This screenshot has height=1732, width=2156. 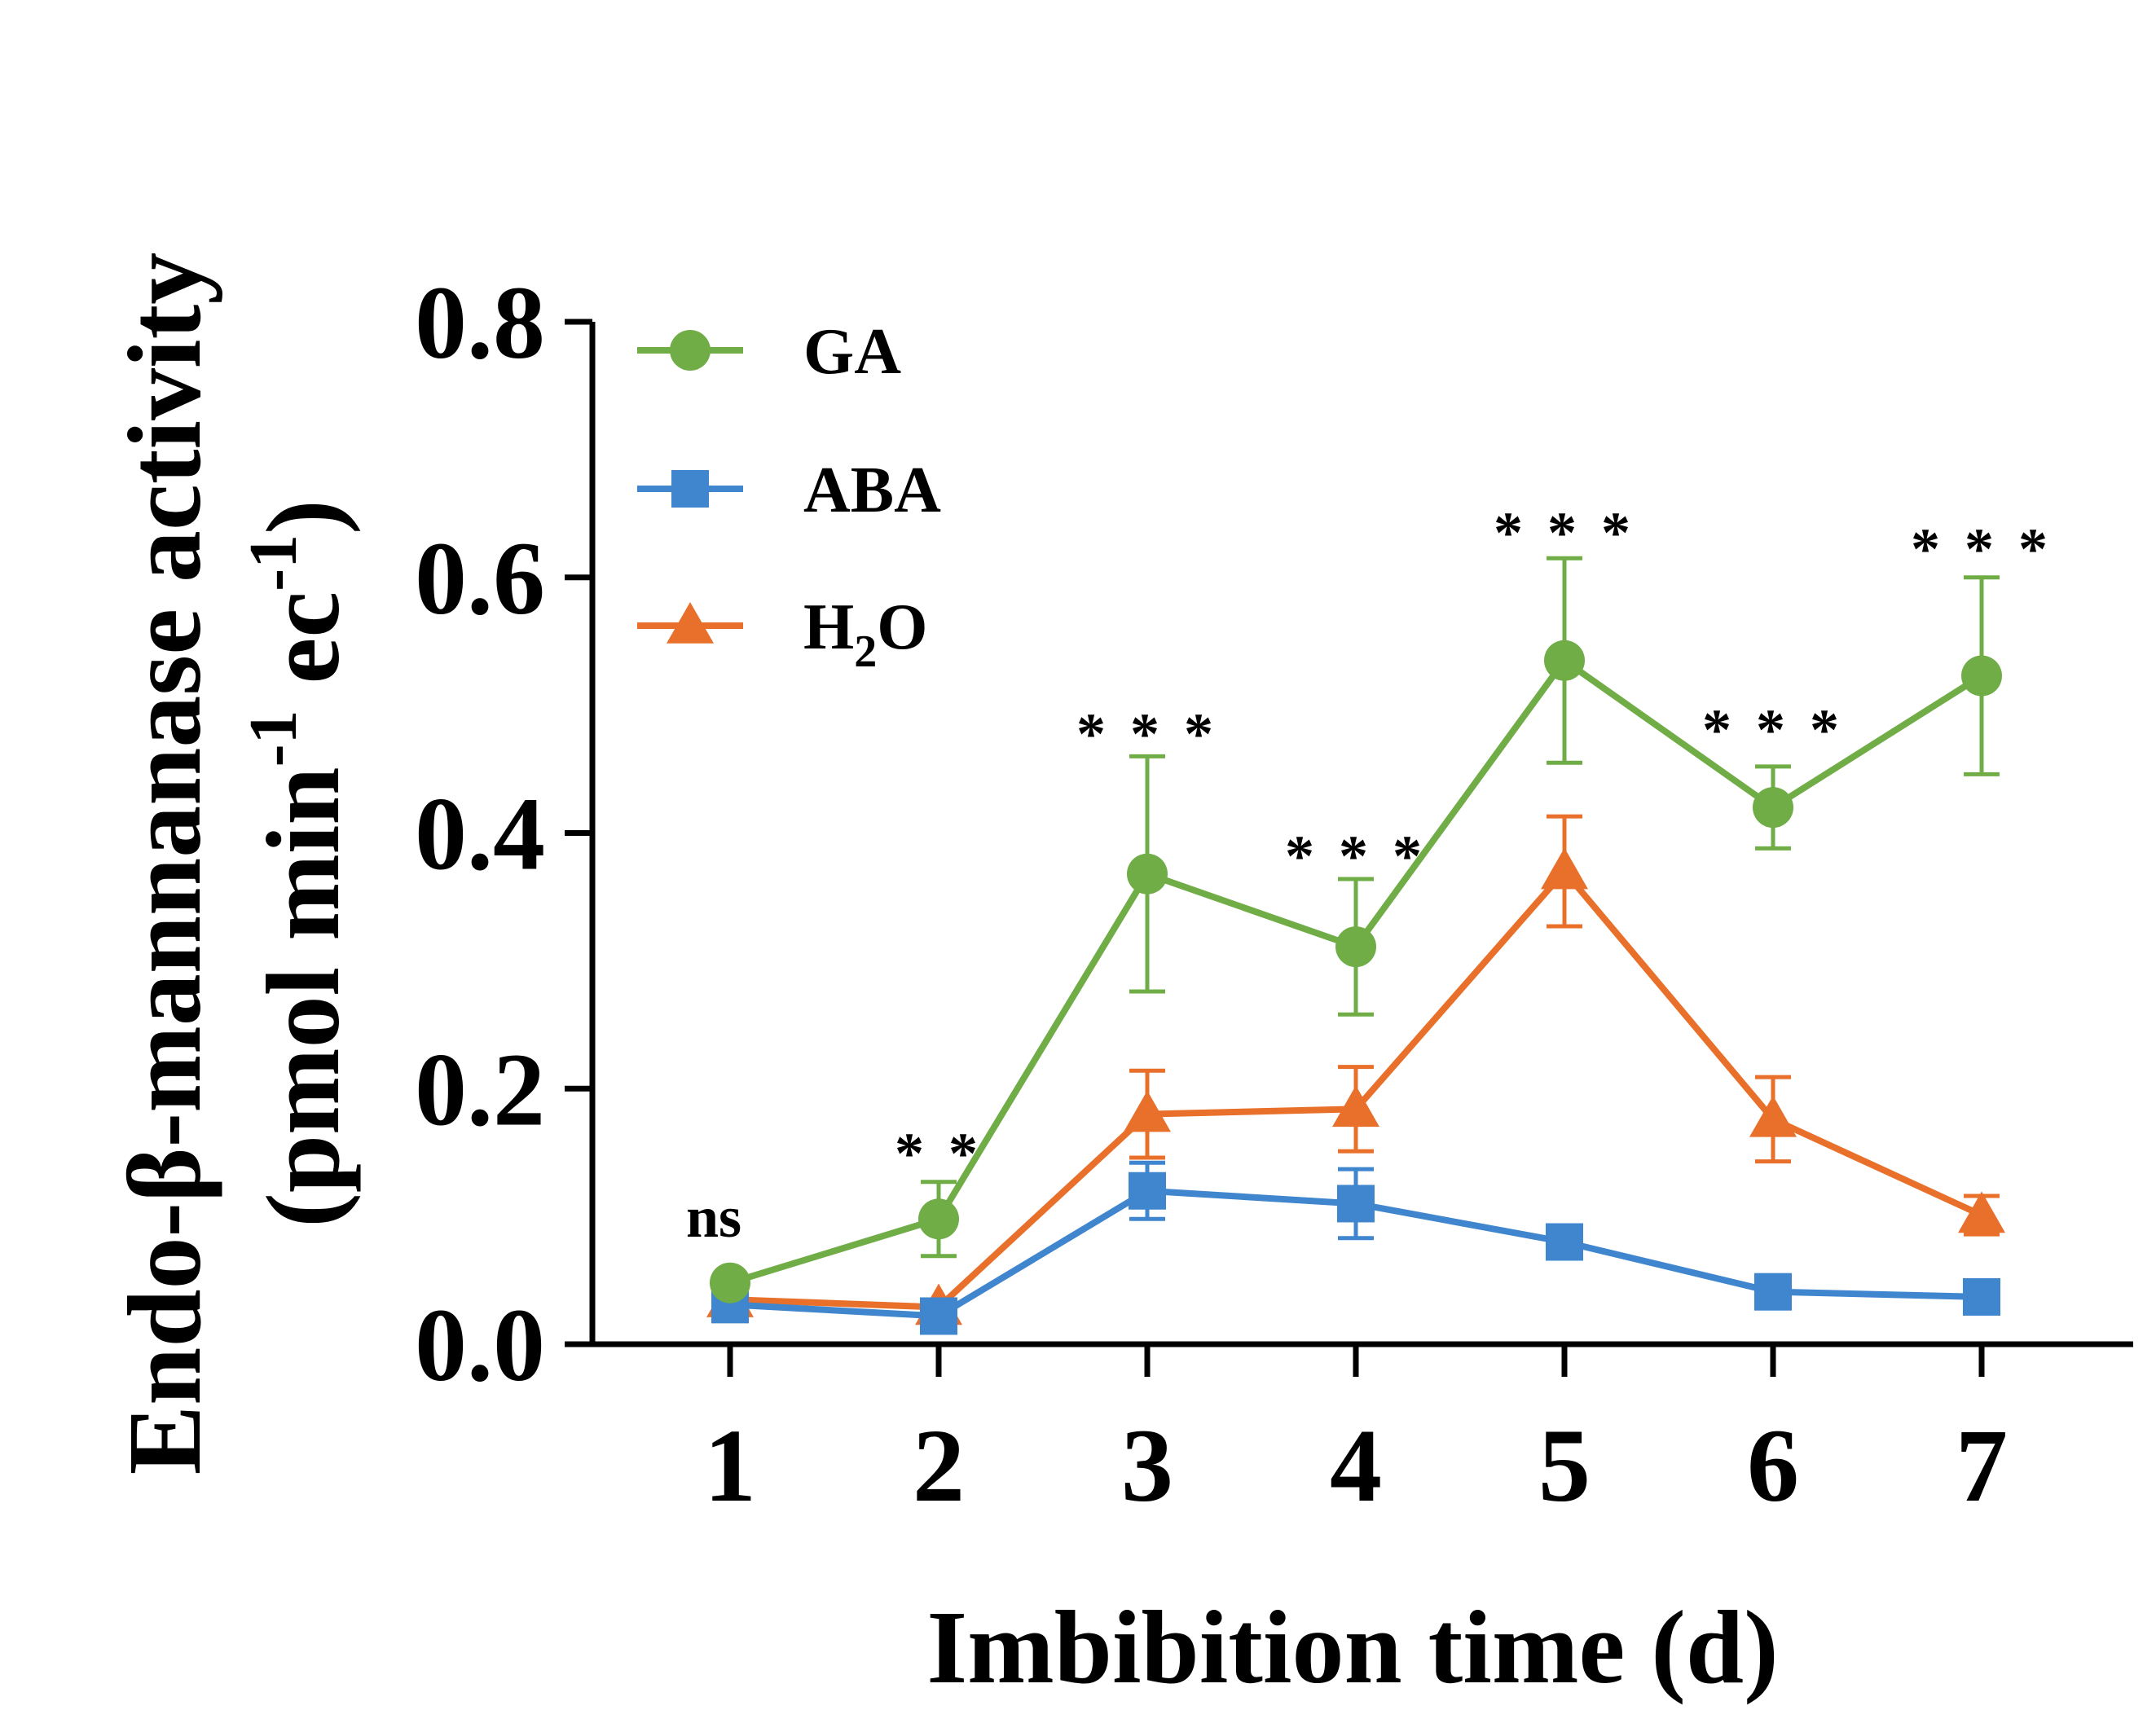 What do you see at coordinates (1352, 1647) in the screenshot?
I see `x-axis-title: Imbibition time (d)` at bounding box center [1352, 1647].